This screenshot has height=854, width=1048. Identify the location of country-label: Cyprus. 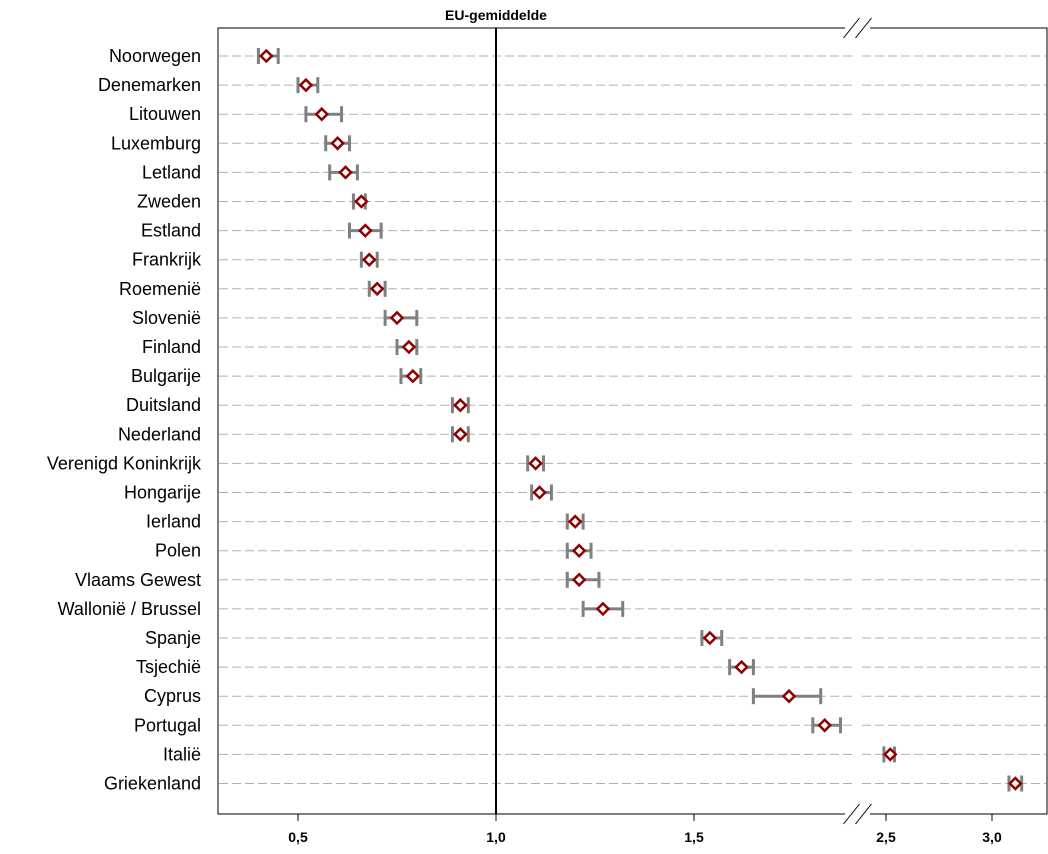
(172, 696).